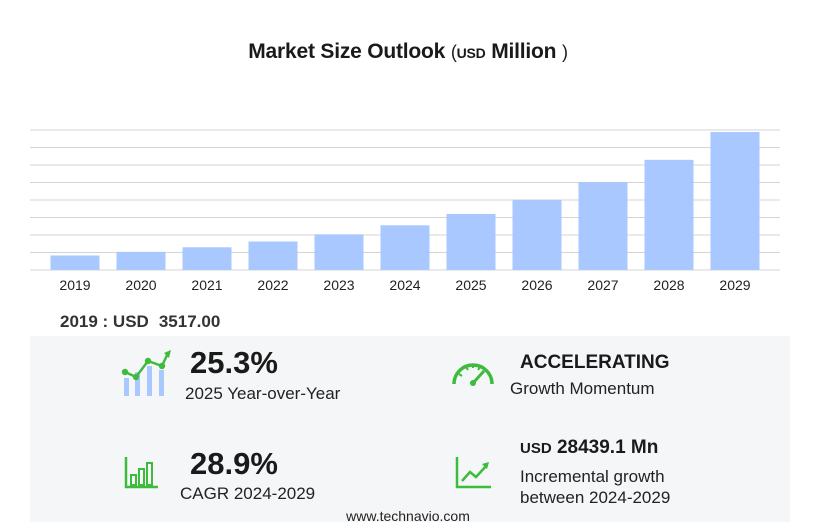 This screenshot has width=816, height=528. Describe the element at coordinates (141, 473) in the screenshot. I see `bar-chart-icon` at that location.